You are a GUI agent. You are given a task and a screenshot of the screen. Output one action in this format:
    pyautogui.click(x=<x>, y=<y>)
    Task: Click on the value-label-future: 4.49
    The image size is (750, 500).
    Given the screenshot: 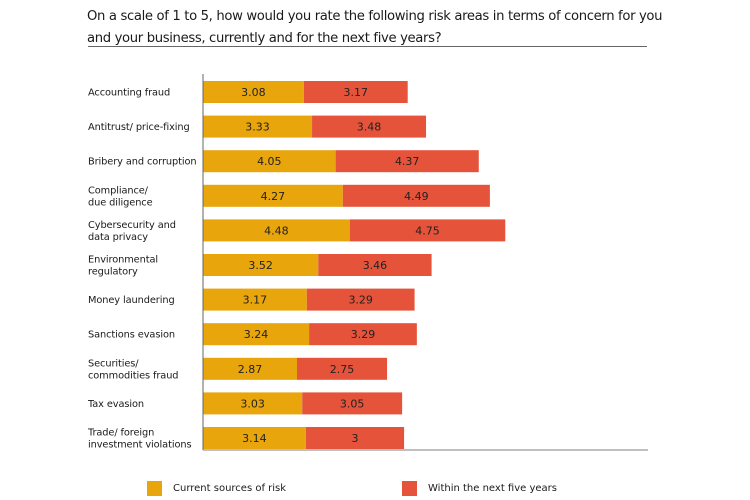 What is the action you would take?
    pyautogui.click(x=416, y=196)
    